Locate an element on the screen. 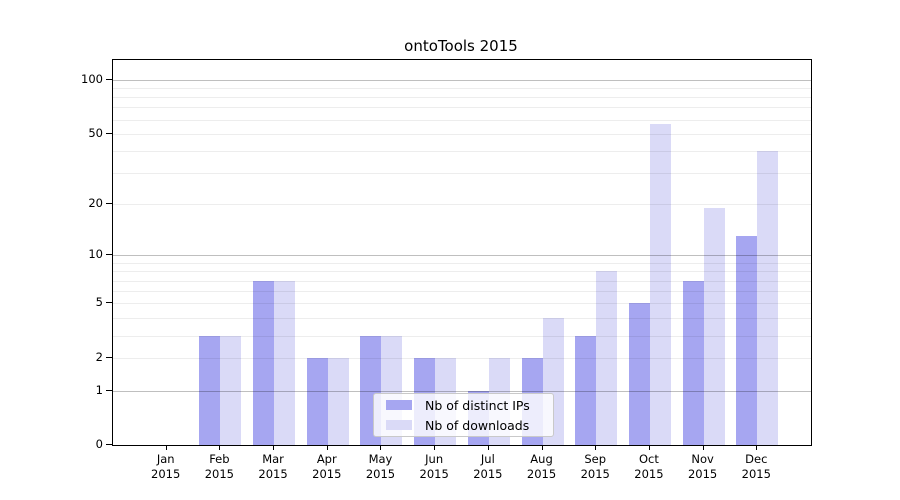 Image resolution: width=900 pixels, height=500 pixels. x-tick-mark-jan is located at coordinates (166, 447).